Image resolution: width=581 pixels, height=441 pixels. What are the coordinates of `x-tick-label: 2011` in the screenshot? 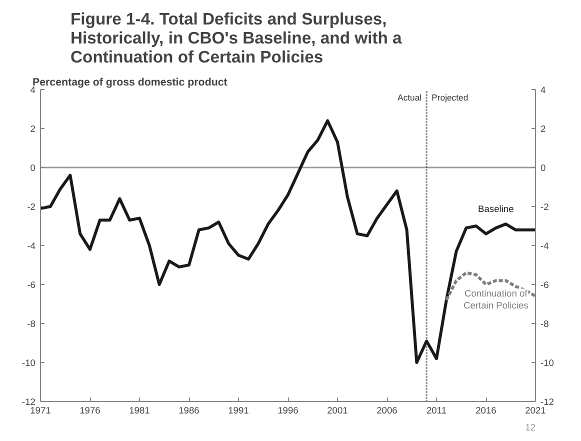 It's located at (436, 411).